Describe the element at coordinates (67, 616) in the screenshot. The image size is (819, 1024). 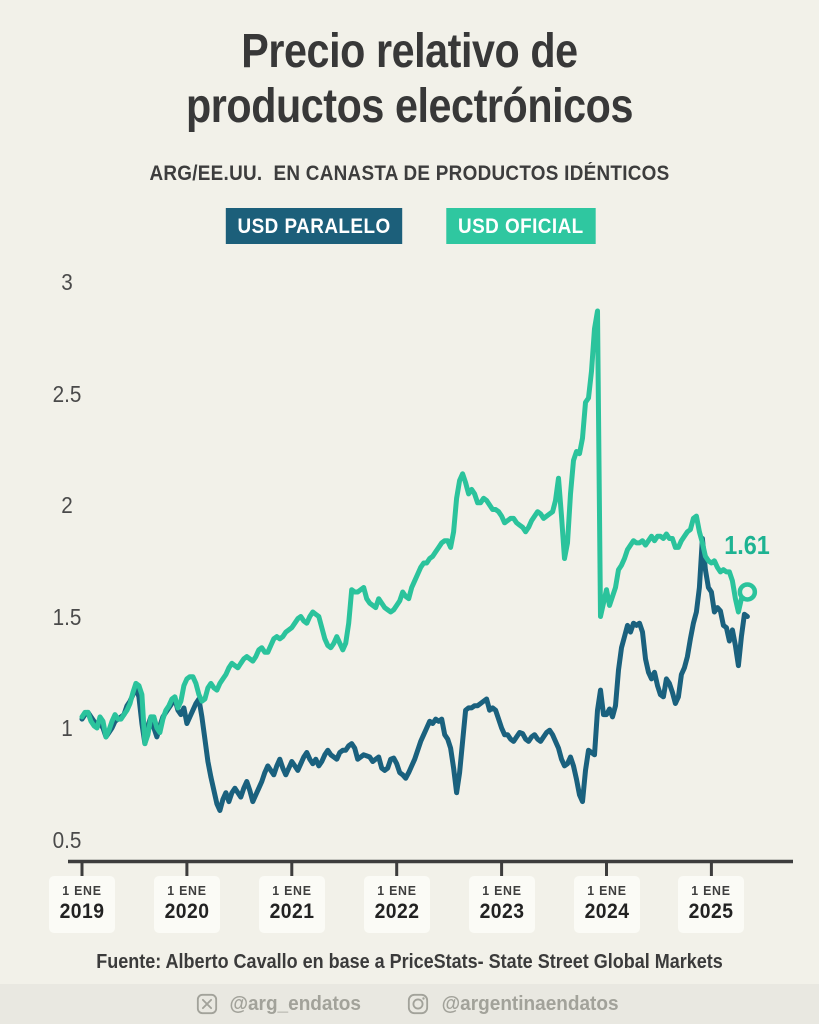
I see `y-tick-label-1.5: 1.5` at that location.